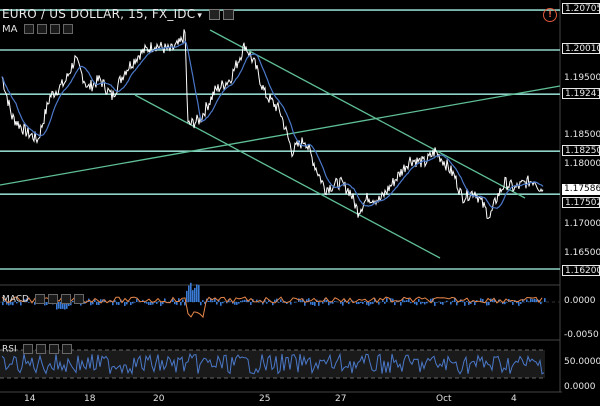  What do you see at coordinates (581, 270) in the screenshot?
I see `price-label: 1.16200` at bounding box center [581, 270].